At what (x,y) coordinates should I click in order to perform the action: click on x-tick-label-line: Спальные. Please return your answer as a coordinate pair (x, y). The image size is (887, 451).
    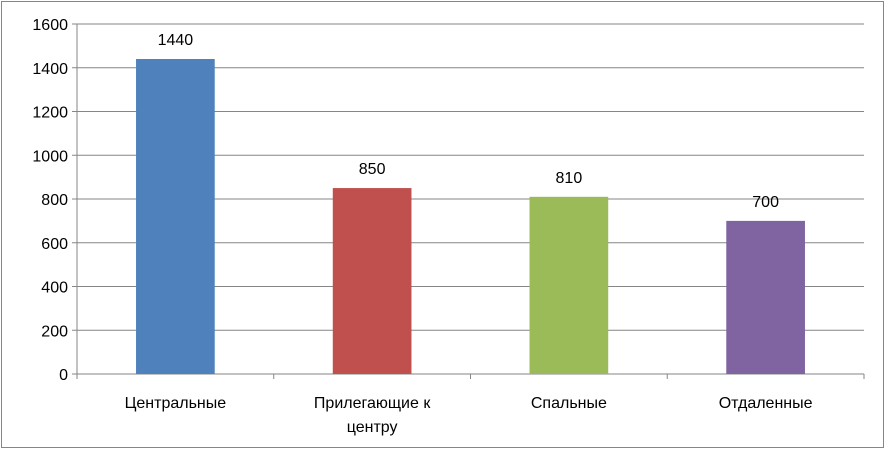
    Looking at the image, I should click on (569, 403).